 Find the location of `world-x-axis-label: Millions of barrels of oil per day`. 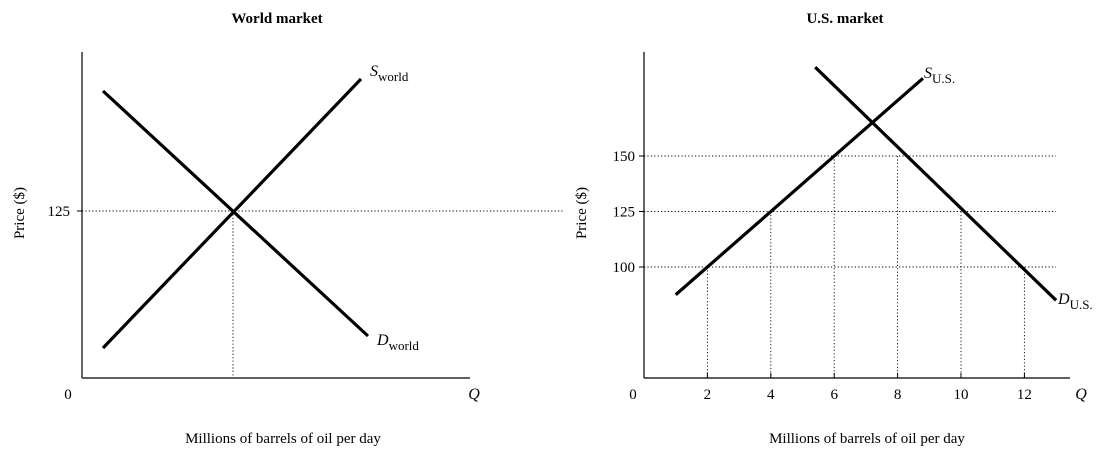

world-x-axis-label: Millions of barrels of oil per day is located at coordinates (283, 439).